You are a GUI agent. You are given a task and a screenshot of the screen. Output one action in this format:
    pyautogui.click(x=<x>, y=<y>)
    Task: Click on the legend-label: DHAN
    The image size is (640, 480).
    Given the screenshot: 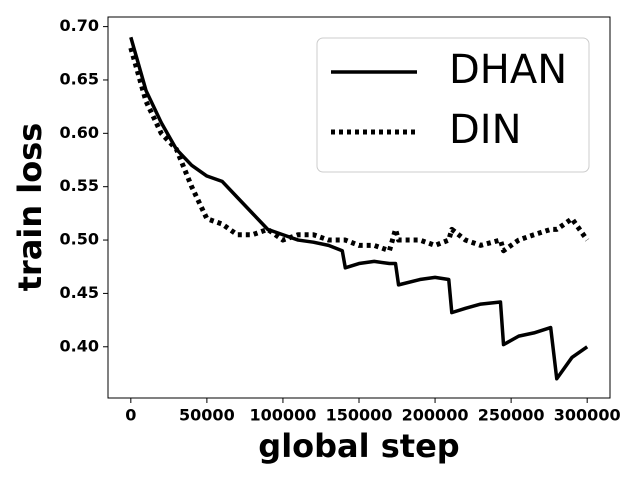 What is the action you would take?
    pyautogui.click(x=508, y=70)
    